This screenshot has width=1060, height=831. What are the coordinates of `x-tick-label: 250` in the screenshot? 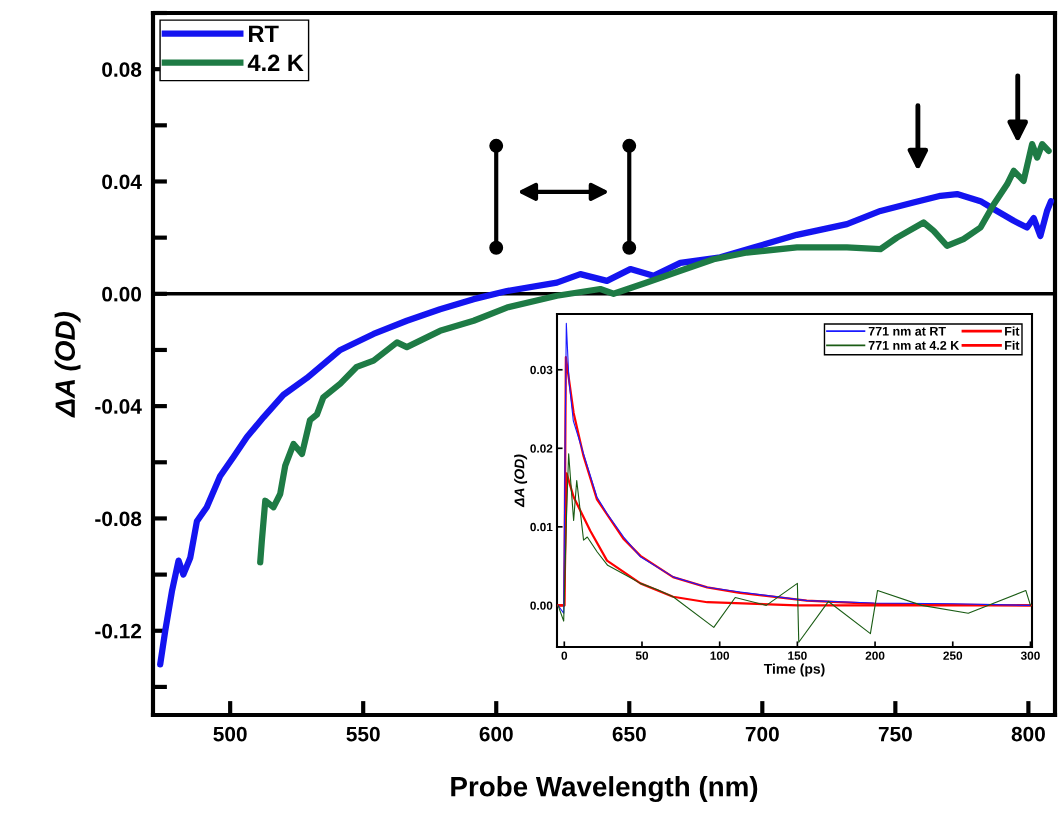 It's located at (953, 655).